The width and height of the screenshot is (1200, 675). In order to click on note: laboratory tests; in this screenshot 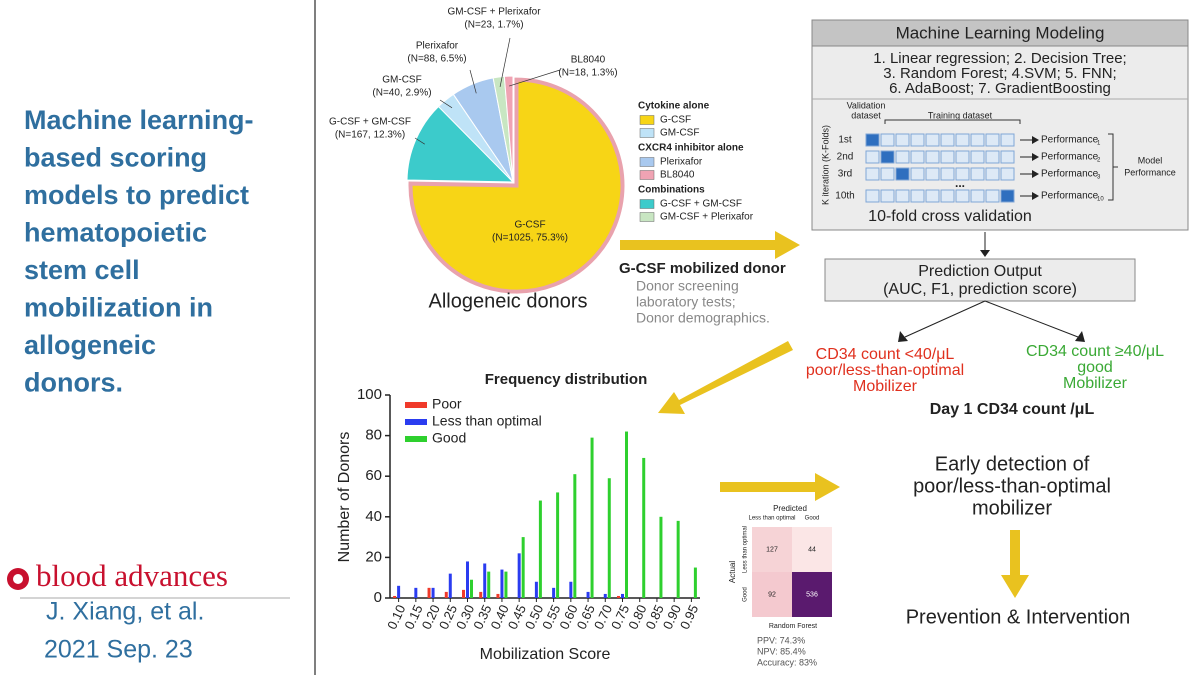, I will do `click(686, 302)`.